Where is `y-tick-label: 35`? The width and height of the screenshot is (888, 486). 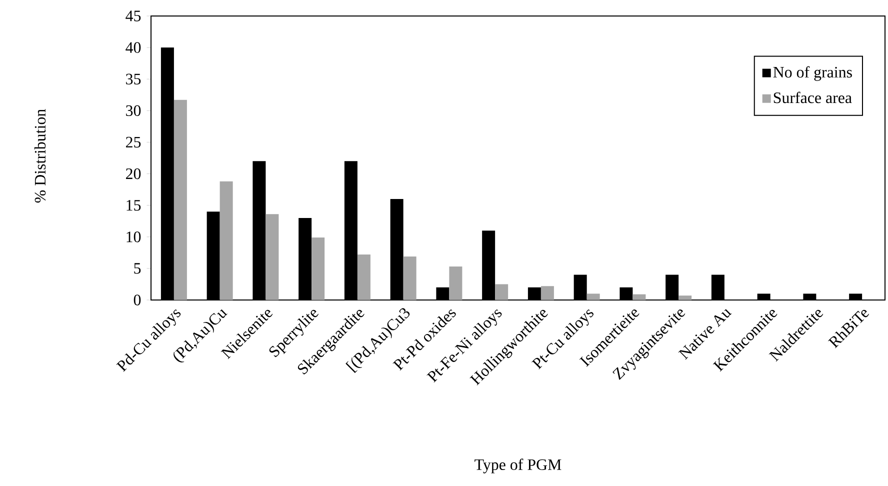 y-tick-label: 35 is located at coordinates (133, 79).